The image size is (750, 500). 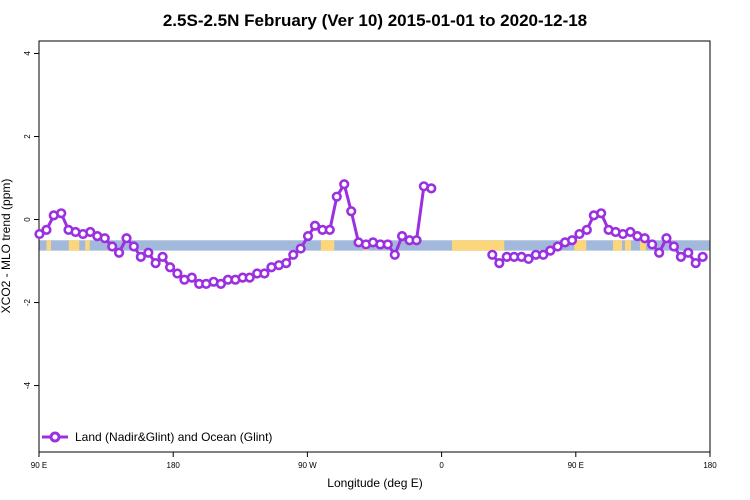 What do you see at coordinates (6, 246) in the screenshot?
I see `y-axis-label: XCO2 - MLO trend (ppm)` at bounding box center [6, 246].